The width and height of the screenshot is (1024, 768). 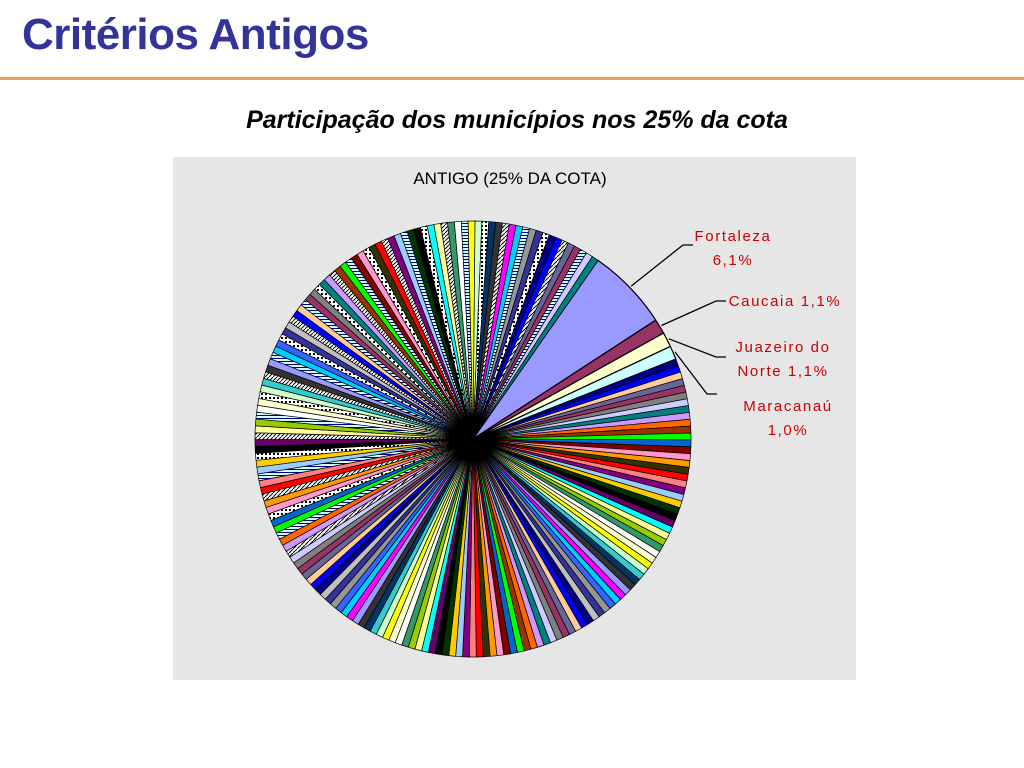 I want to click on pie-slice-other, so click(x=535, y=348).